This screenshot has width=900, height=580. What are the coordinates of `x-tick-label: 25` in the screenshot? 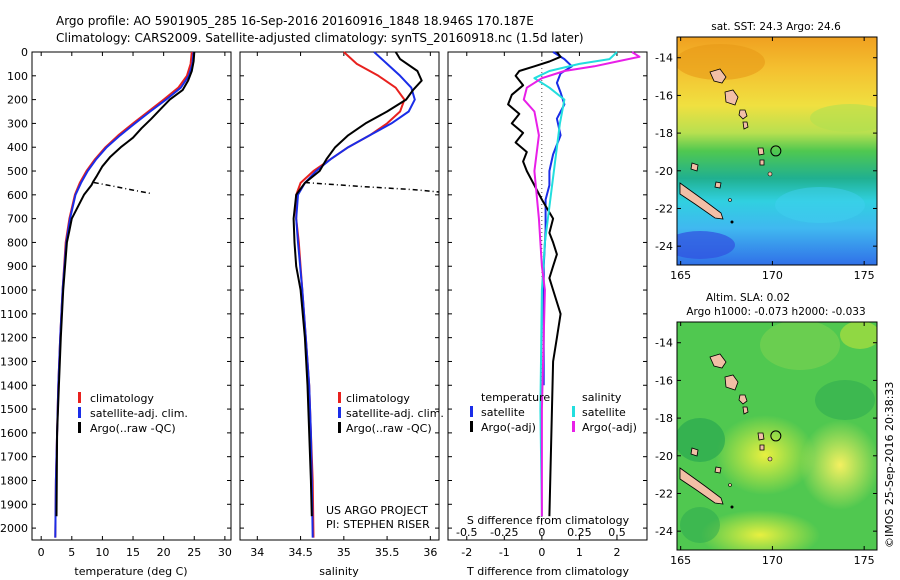 It's located at (194, 552).